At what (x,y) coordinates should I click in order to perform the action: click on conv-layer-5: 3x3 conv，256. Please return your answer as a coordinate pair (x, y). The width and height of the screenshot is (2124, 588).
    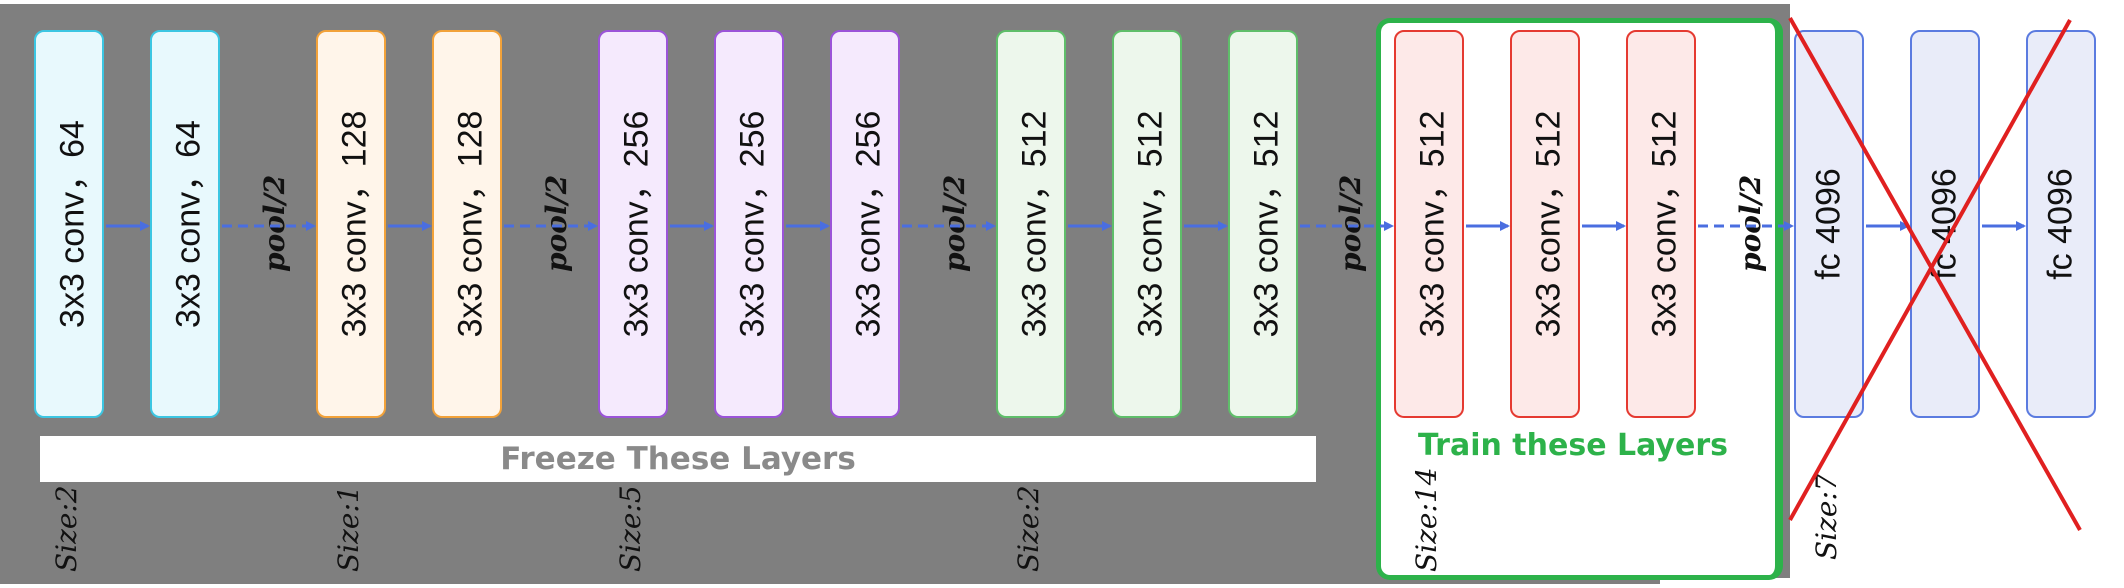
    Looking at the image, I should click on (633, 224).